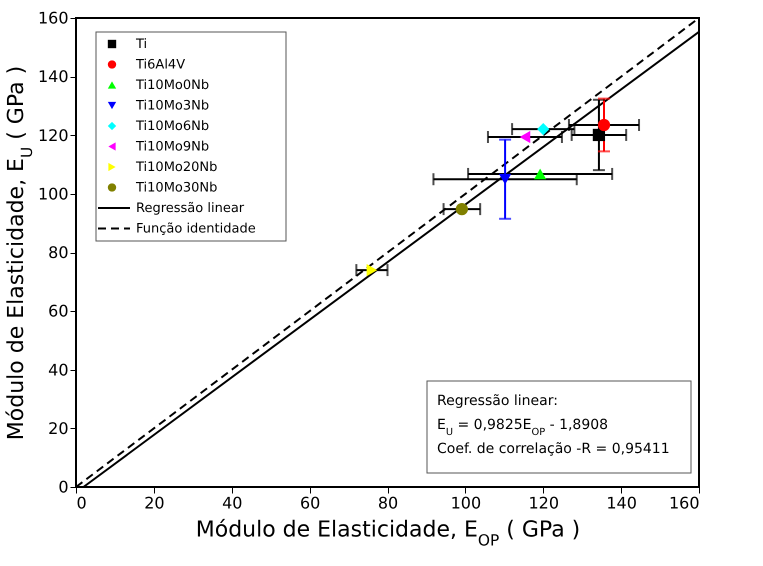 The width and height of the screenshot is (763, 566). Describe the element at coordinates (497, 401) in the screenshot. I see `annotation: Regressão linear:` at that location.